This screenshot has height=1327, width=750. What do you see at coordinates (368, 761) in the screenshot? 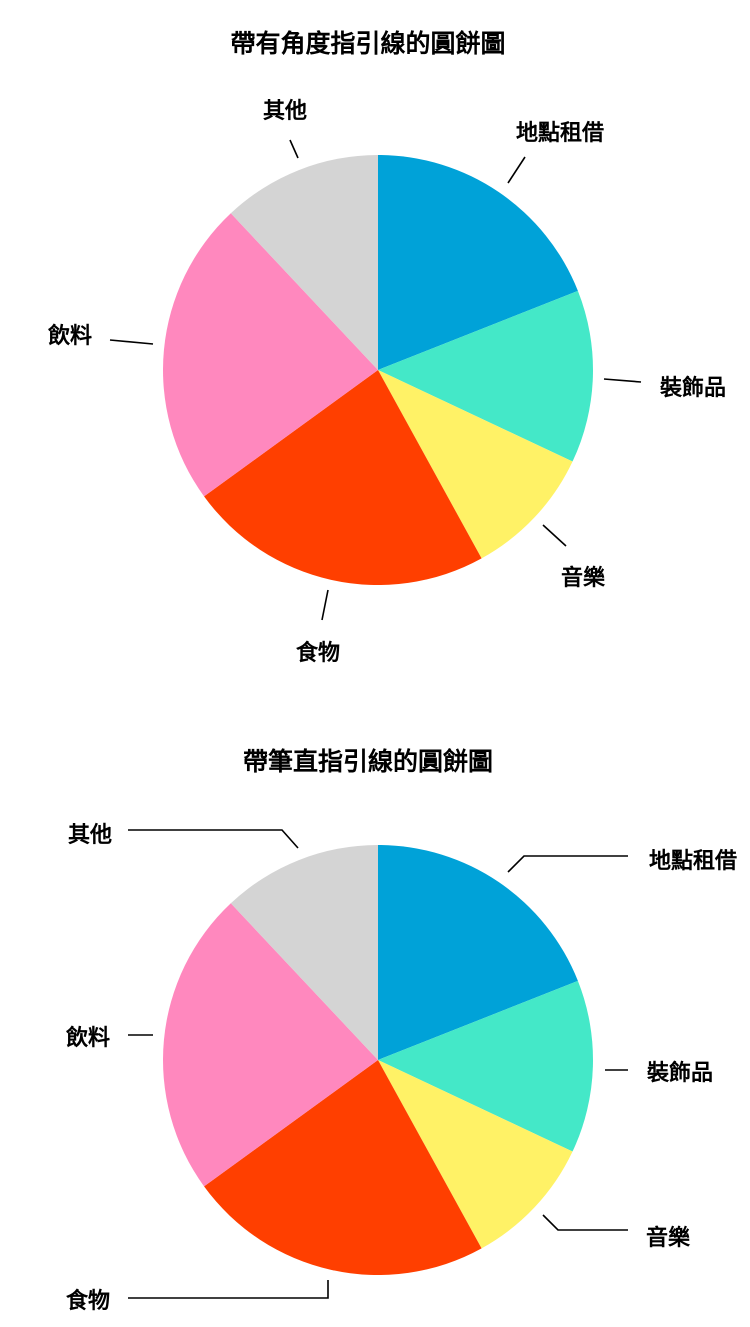
I see `chart-title-straight: 帶筆直指引線的圓餅圖` at bounding box center [368, 761].